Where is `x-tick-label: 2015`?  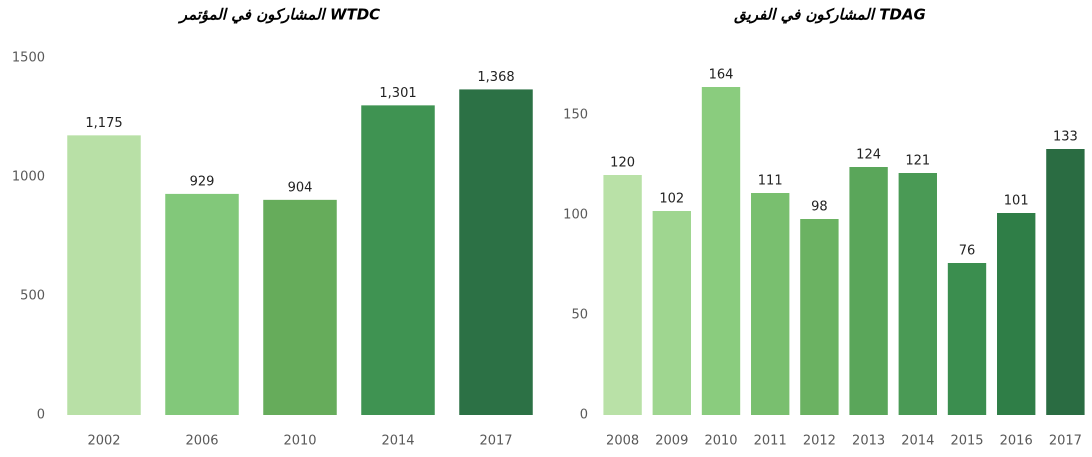
x-tick-label: 2015 is located at coordinates (966, 441).